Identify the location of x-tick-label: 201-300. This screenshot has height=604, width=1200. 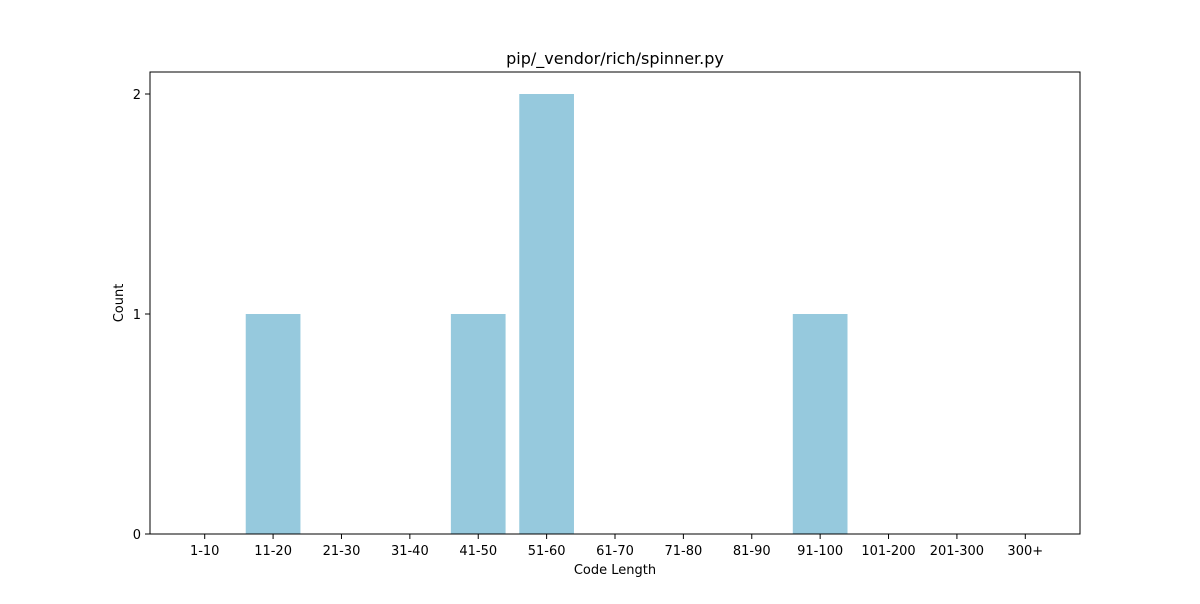
(957, 551).